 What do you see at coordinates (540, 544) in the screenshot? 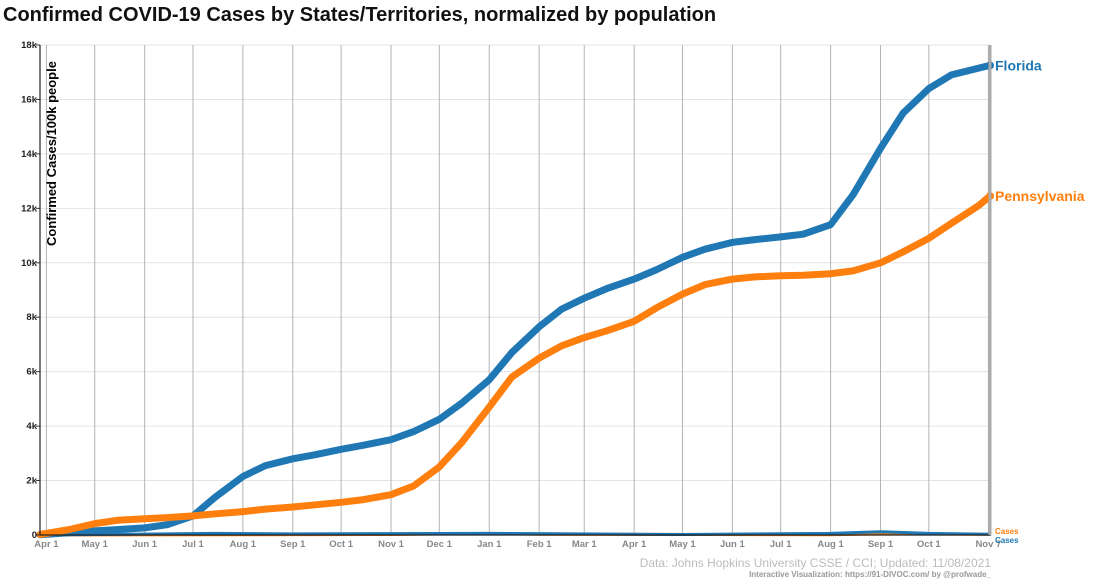
I see `x-tick-label: Feb 1` at bounding box center [540, 544].